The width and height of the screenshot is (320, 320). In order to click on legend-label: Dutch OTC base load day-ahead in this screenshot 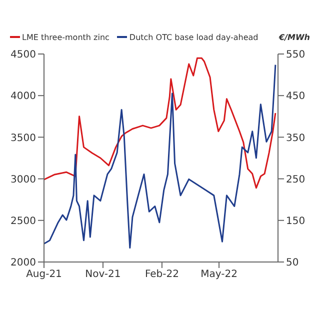, I will do `click(193, 37)`.